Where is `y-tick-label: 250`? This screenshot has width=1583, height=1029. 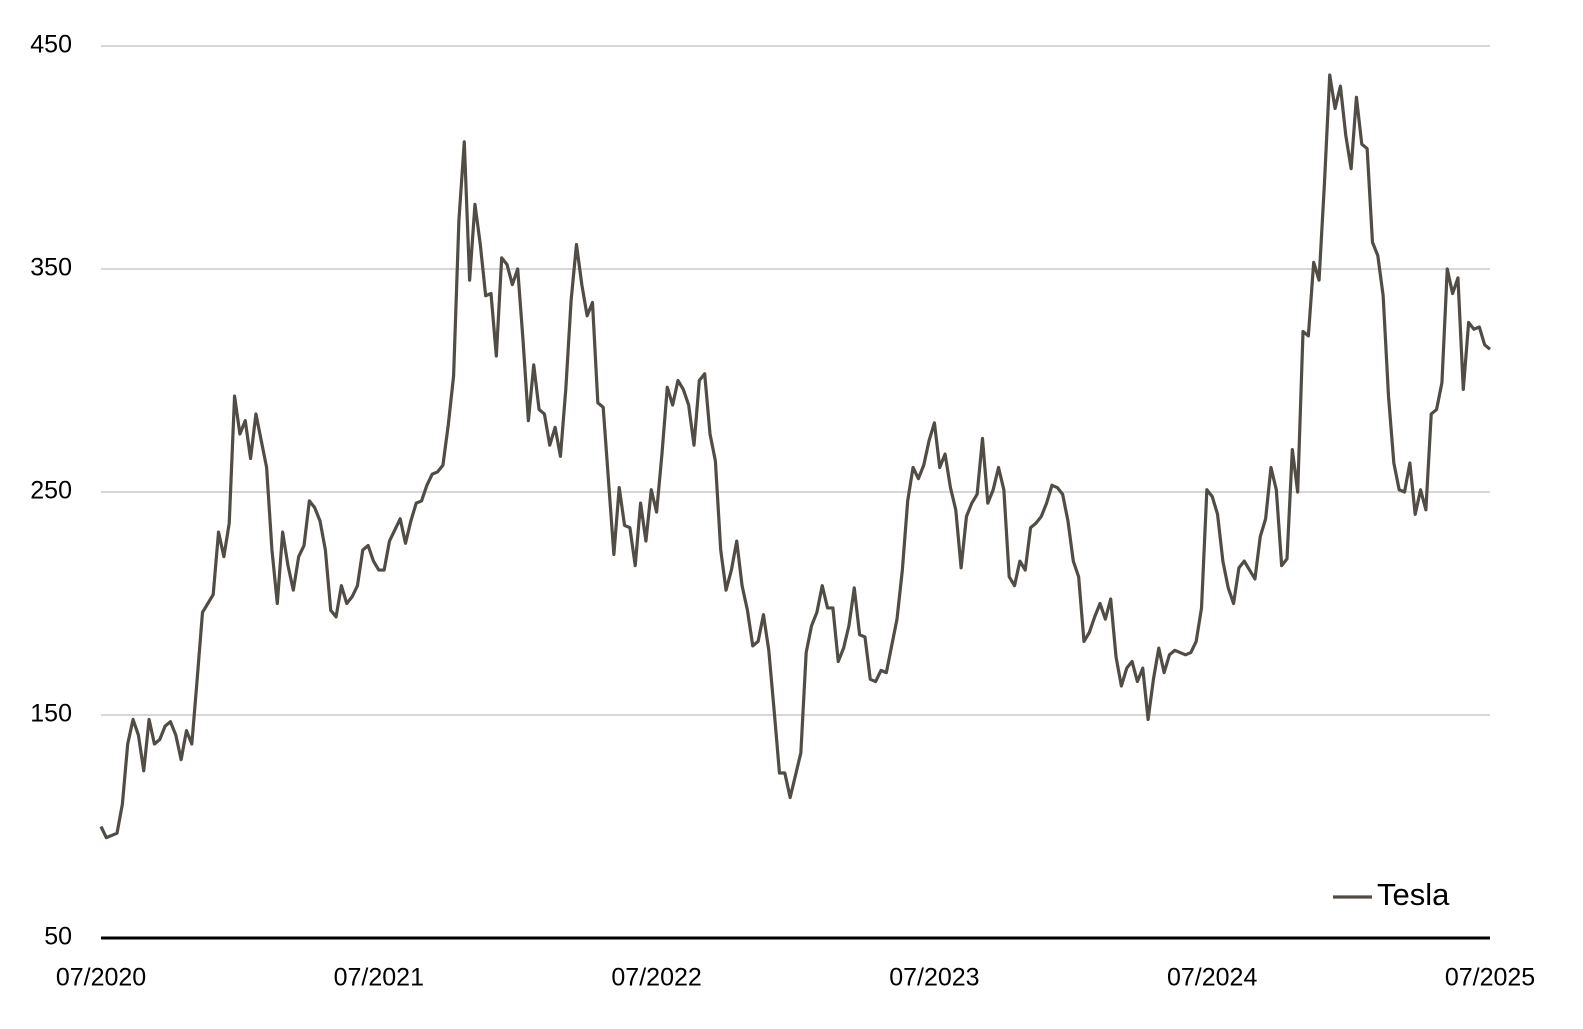 y-tick-label: 250 is located at coordinates (51, 491).